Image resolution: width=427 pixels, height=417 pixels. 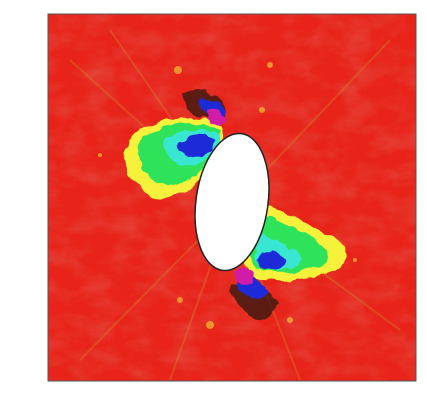 I want to click on upper-lobe-blue, so click(x=196, y=145).